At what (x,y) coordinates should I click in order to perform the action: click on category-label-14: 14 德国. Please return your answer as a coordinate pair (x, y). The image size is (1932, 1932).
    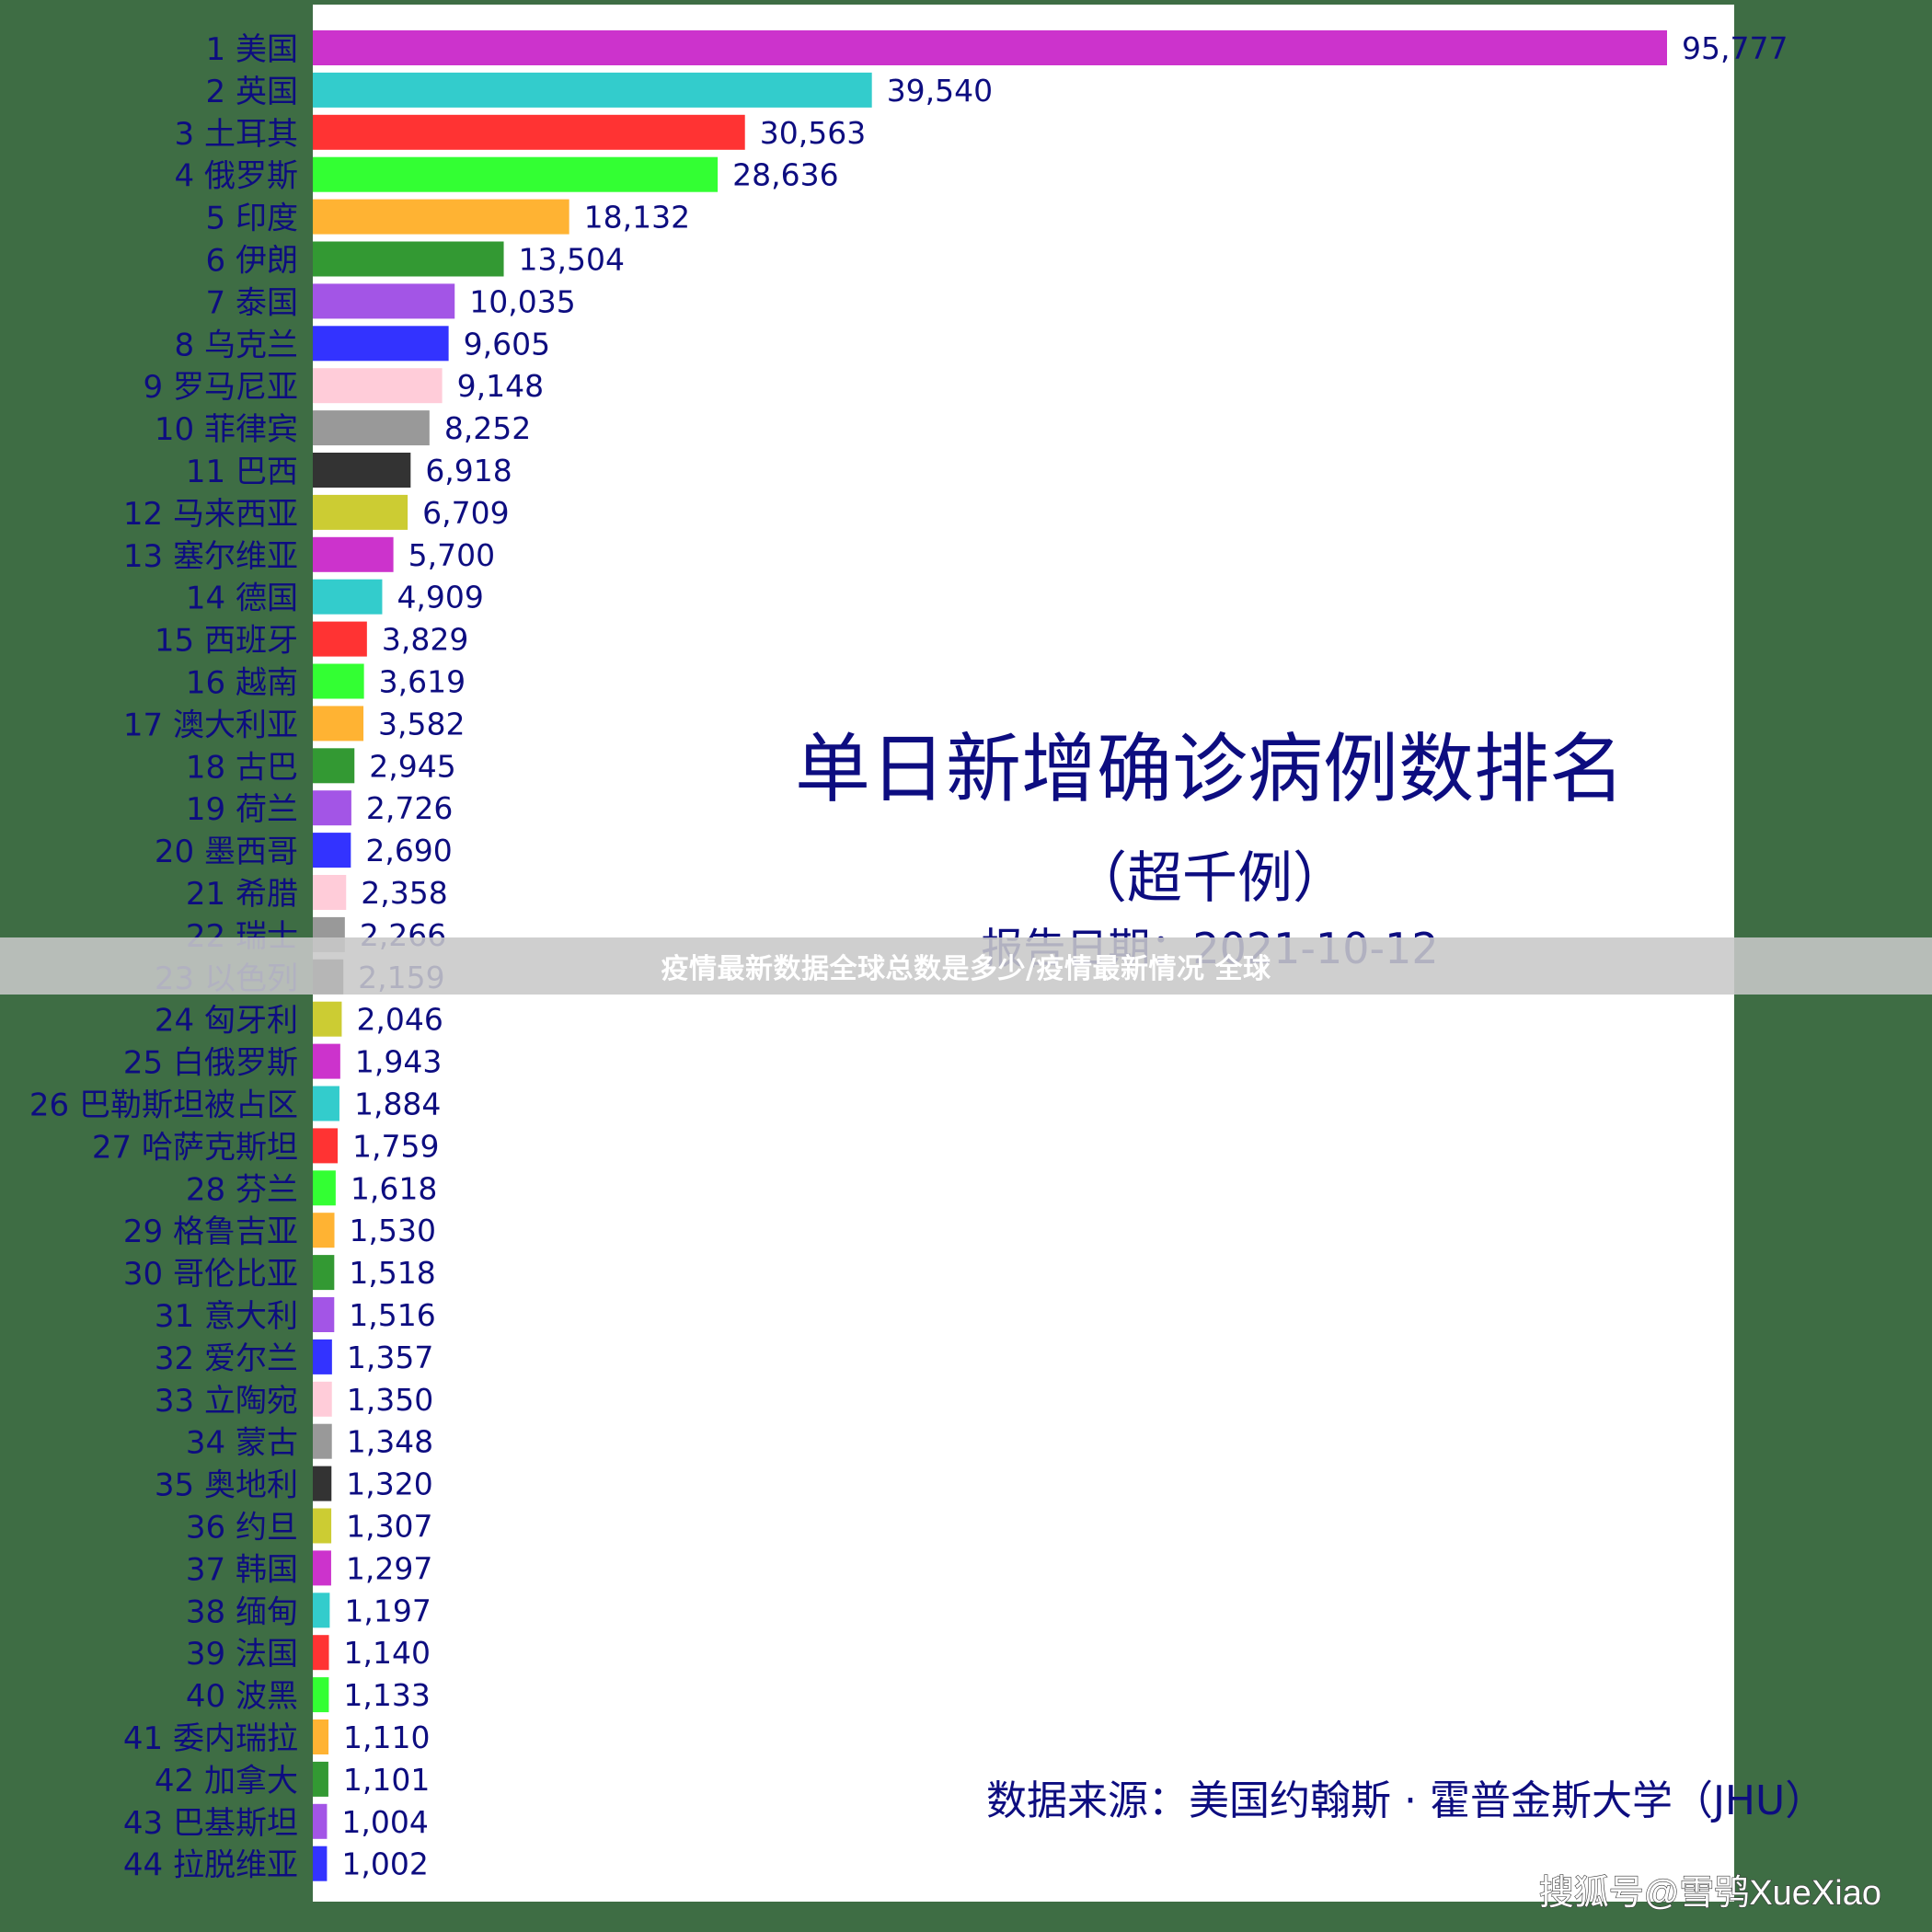
    Looking at the image, I should click on (242, 599).